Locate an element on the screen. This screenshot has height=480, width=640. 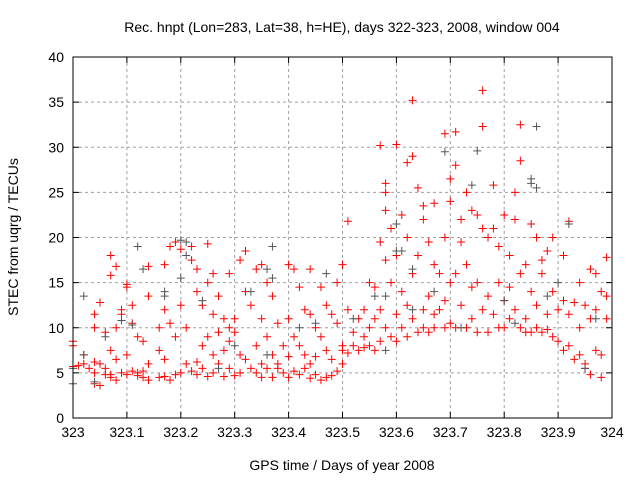
y-tick-label: 25 is located at coordinates (56, 192).